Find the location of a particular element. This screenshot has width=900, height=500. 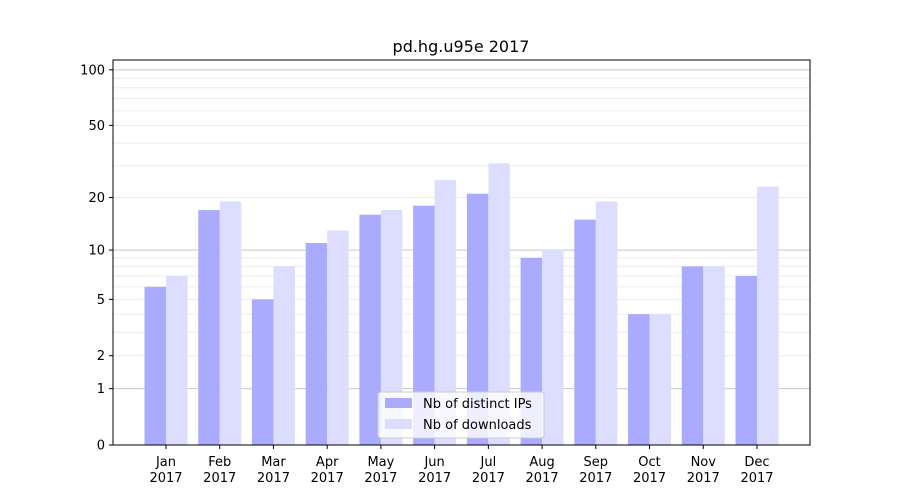

y-tick-label: 20 is located at coordinates (96, 198).